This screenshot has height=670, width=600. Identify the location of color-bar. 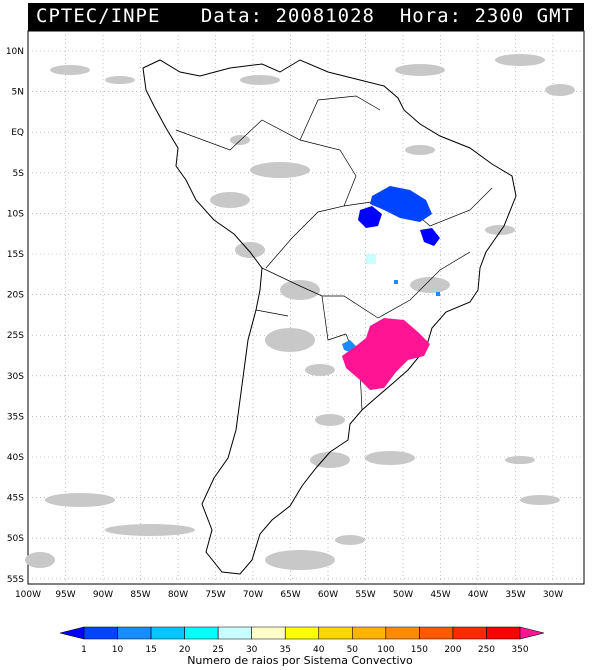
(302, 633).